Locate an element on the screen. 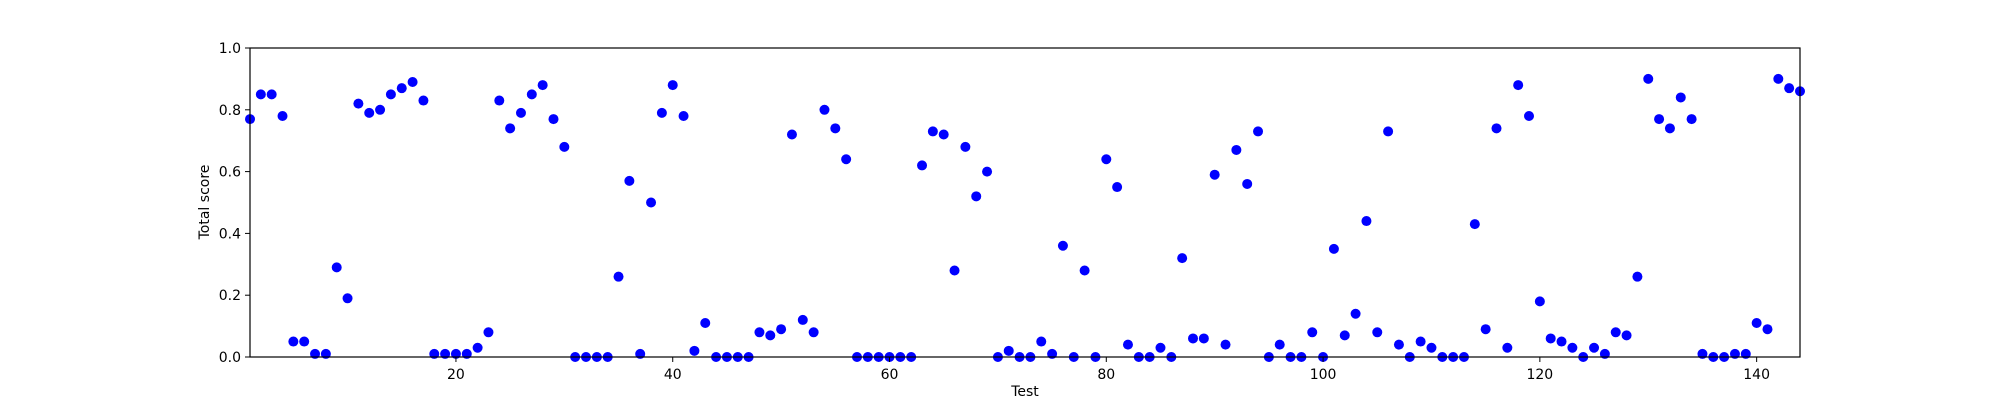 This screenshot has width=2000, height=400. y-tick-label: 0.2 is located at coordinates (230, 296).